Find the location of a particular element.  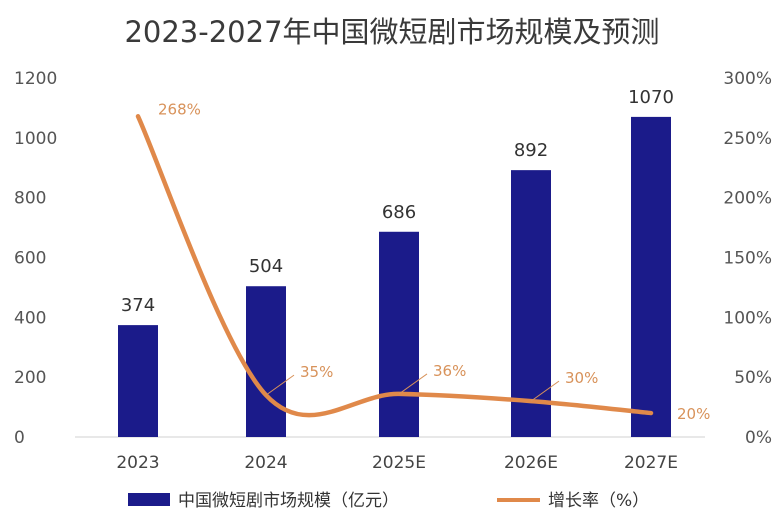

x-axis-tick: 2024 is located at coordinates (265, 463).